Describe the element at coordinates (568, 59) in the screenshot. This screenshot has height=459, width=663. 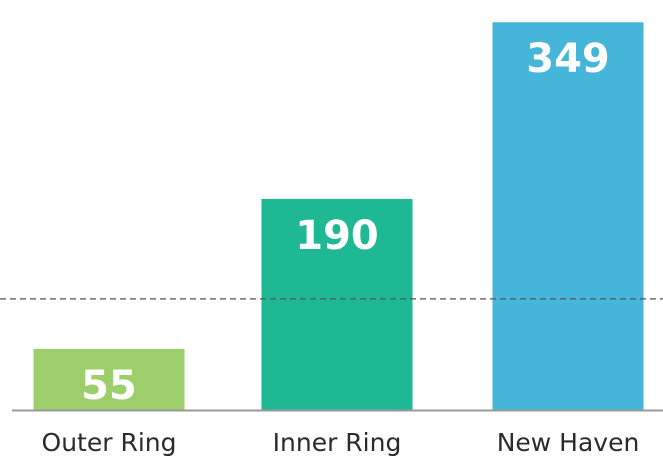
I see `data-label-new-haven: 349` at that location.